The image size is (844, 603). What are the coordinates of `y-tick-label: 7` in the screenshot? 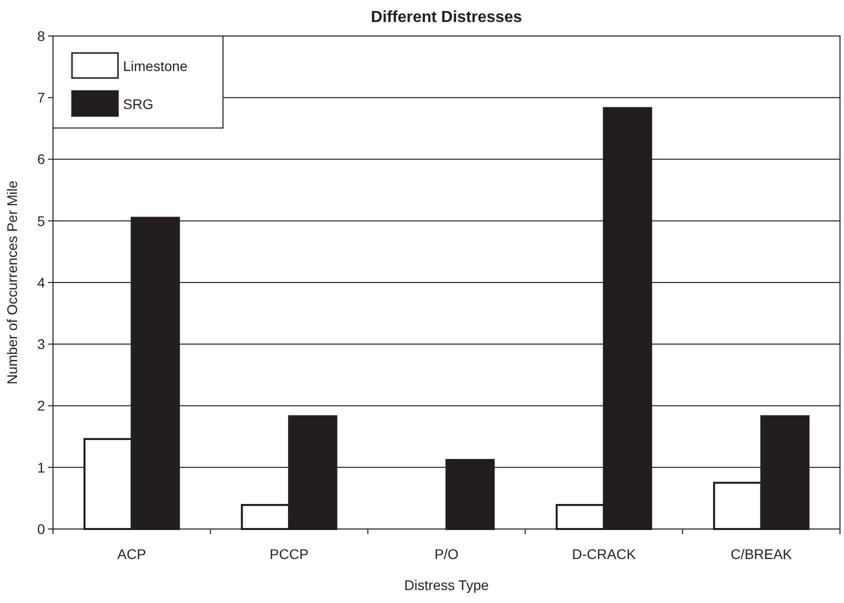 It's located at (41, 98).